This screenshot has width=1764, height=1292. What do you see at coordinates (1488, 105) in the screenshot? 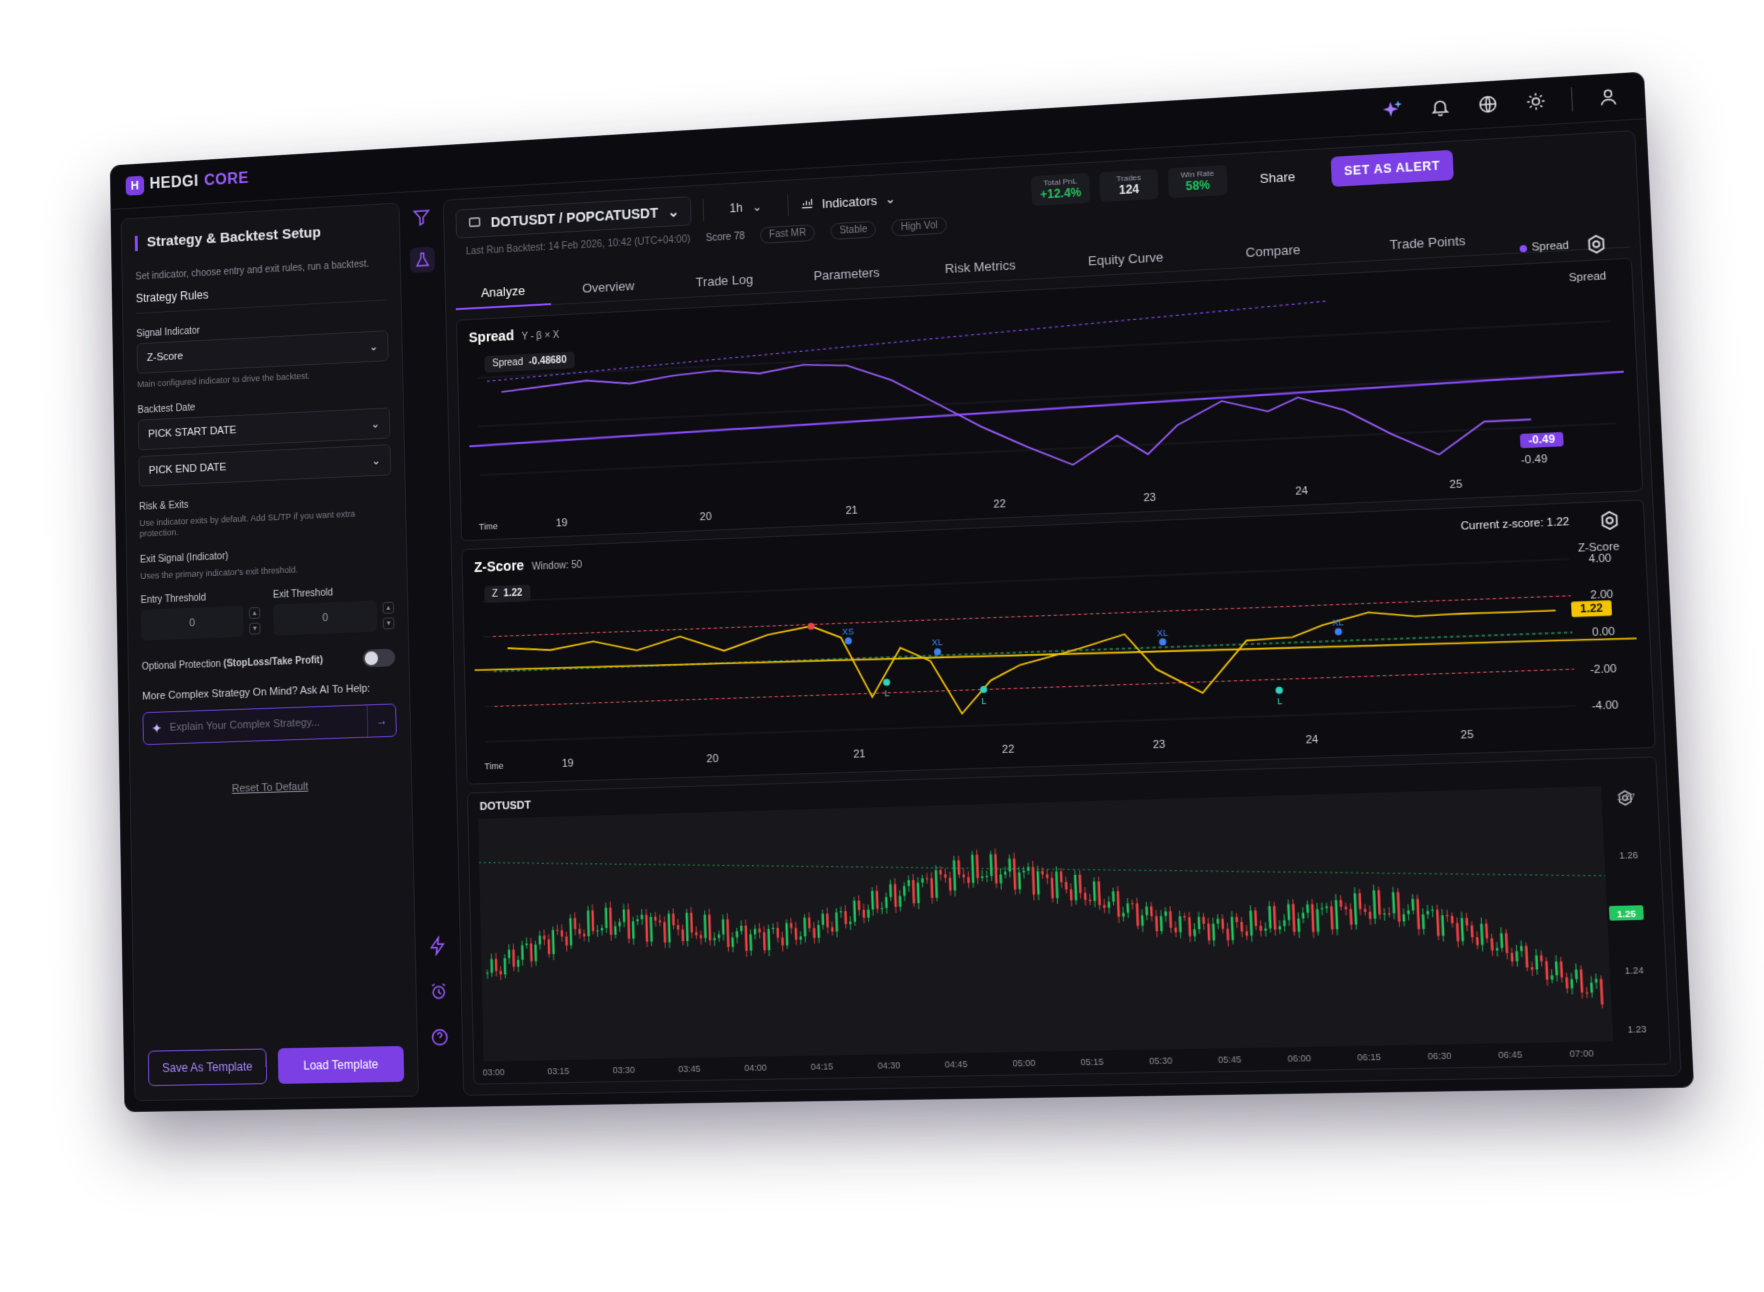
I see `globe-icon` at bounding box center [1488, 105].